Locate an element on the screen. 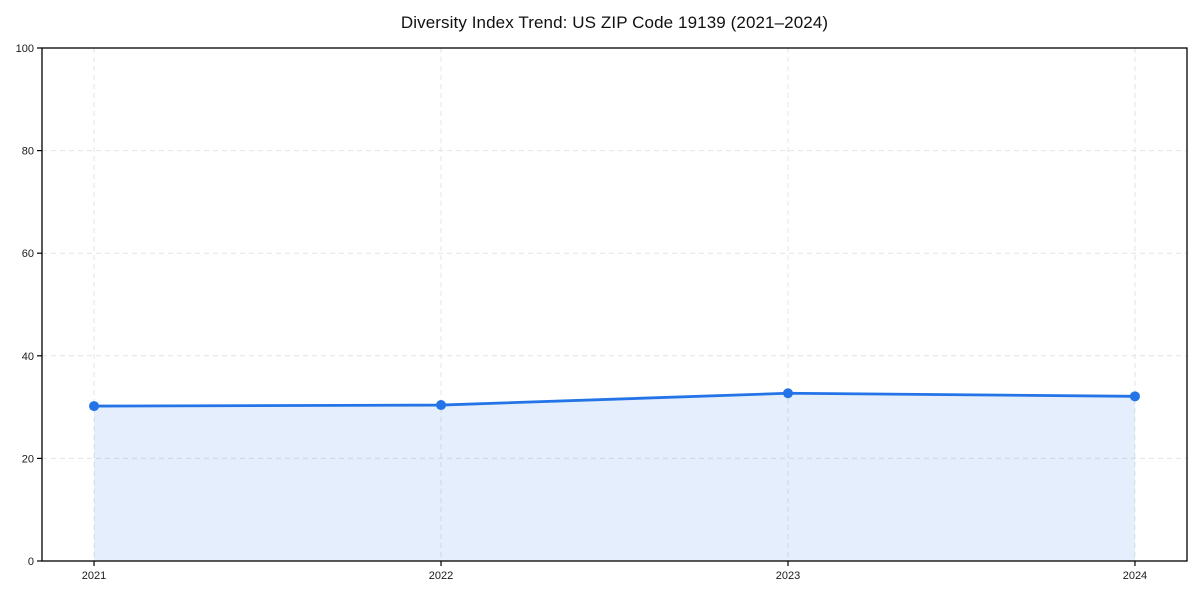  x-tick-label: 2024 is located at coordinates (1135, 576).